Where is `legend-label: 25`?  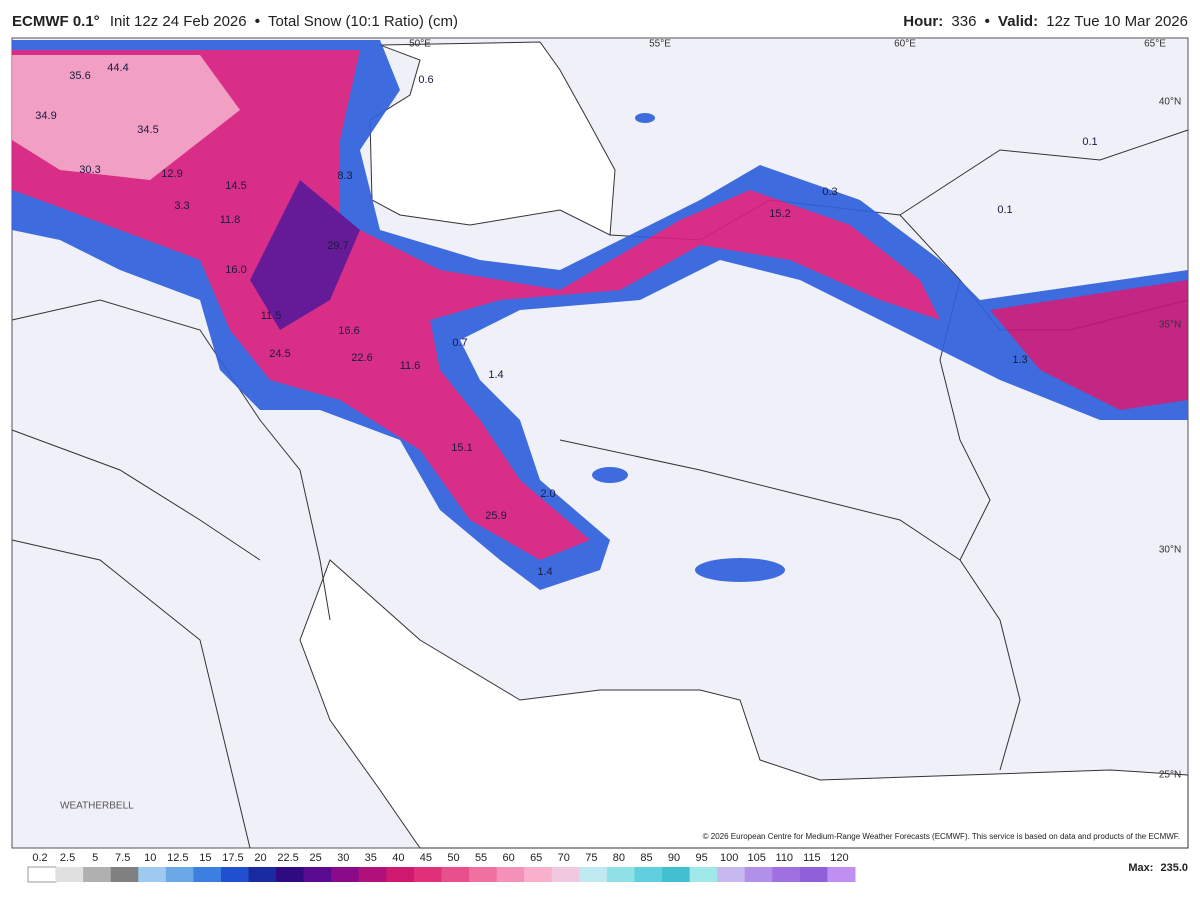
legend-label: 25 is located at coordinates (316, 858).